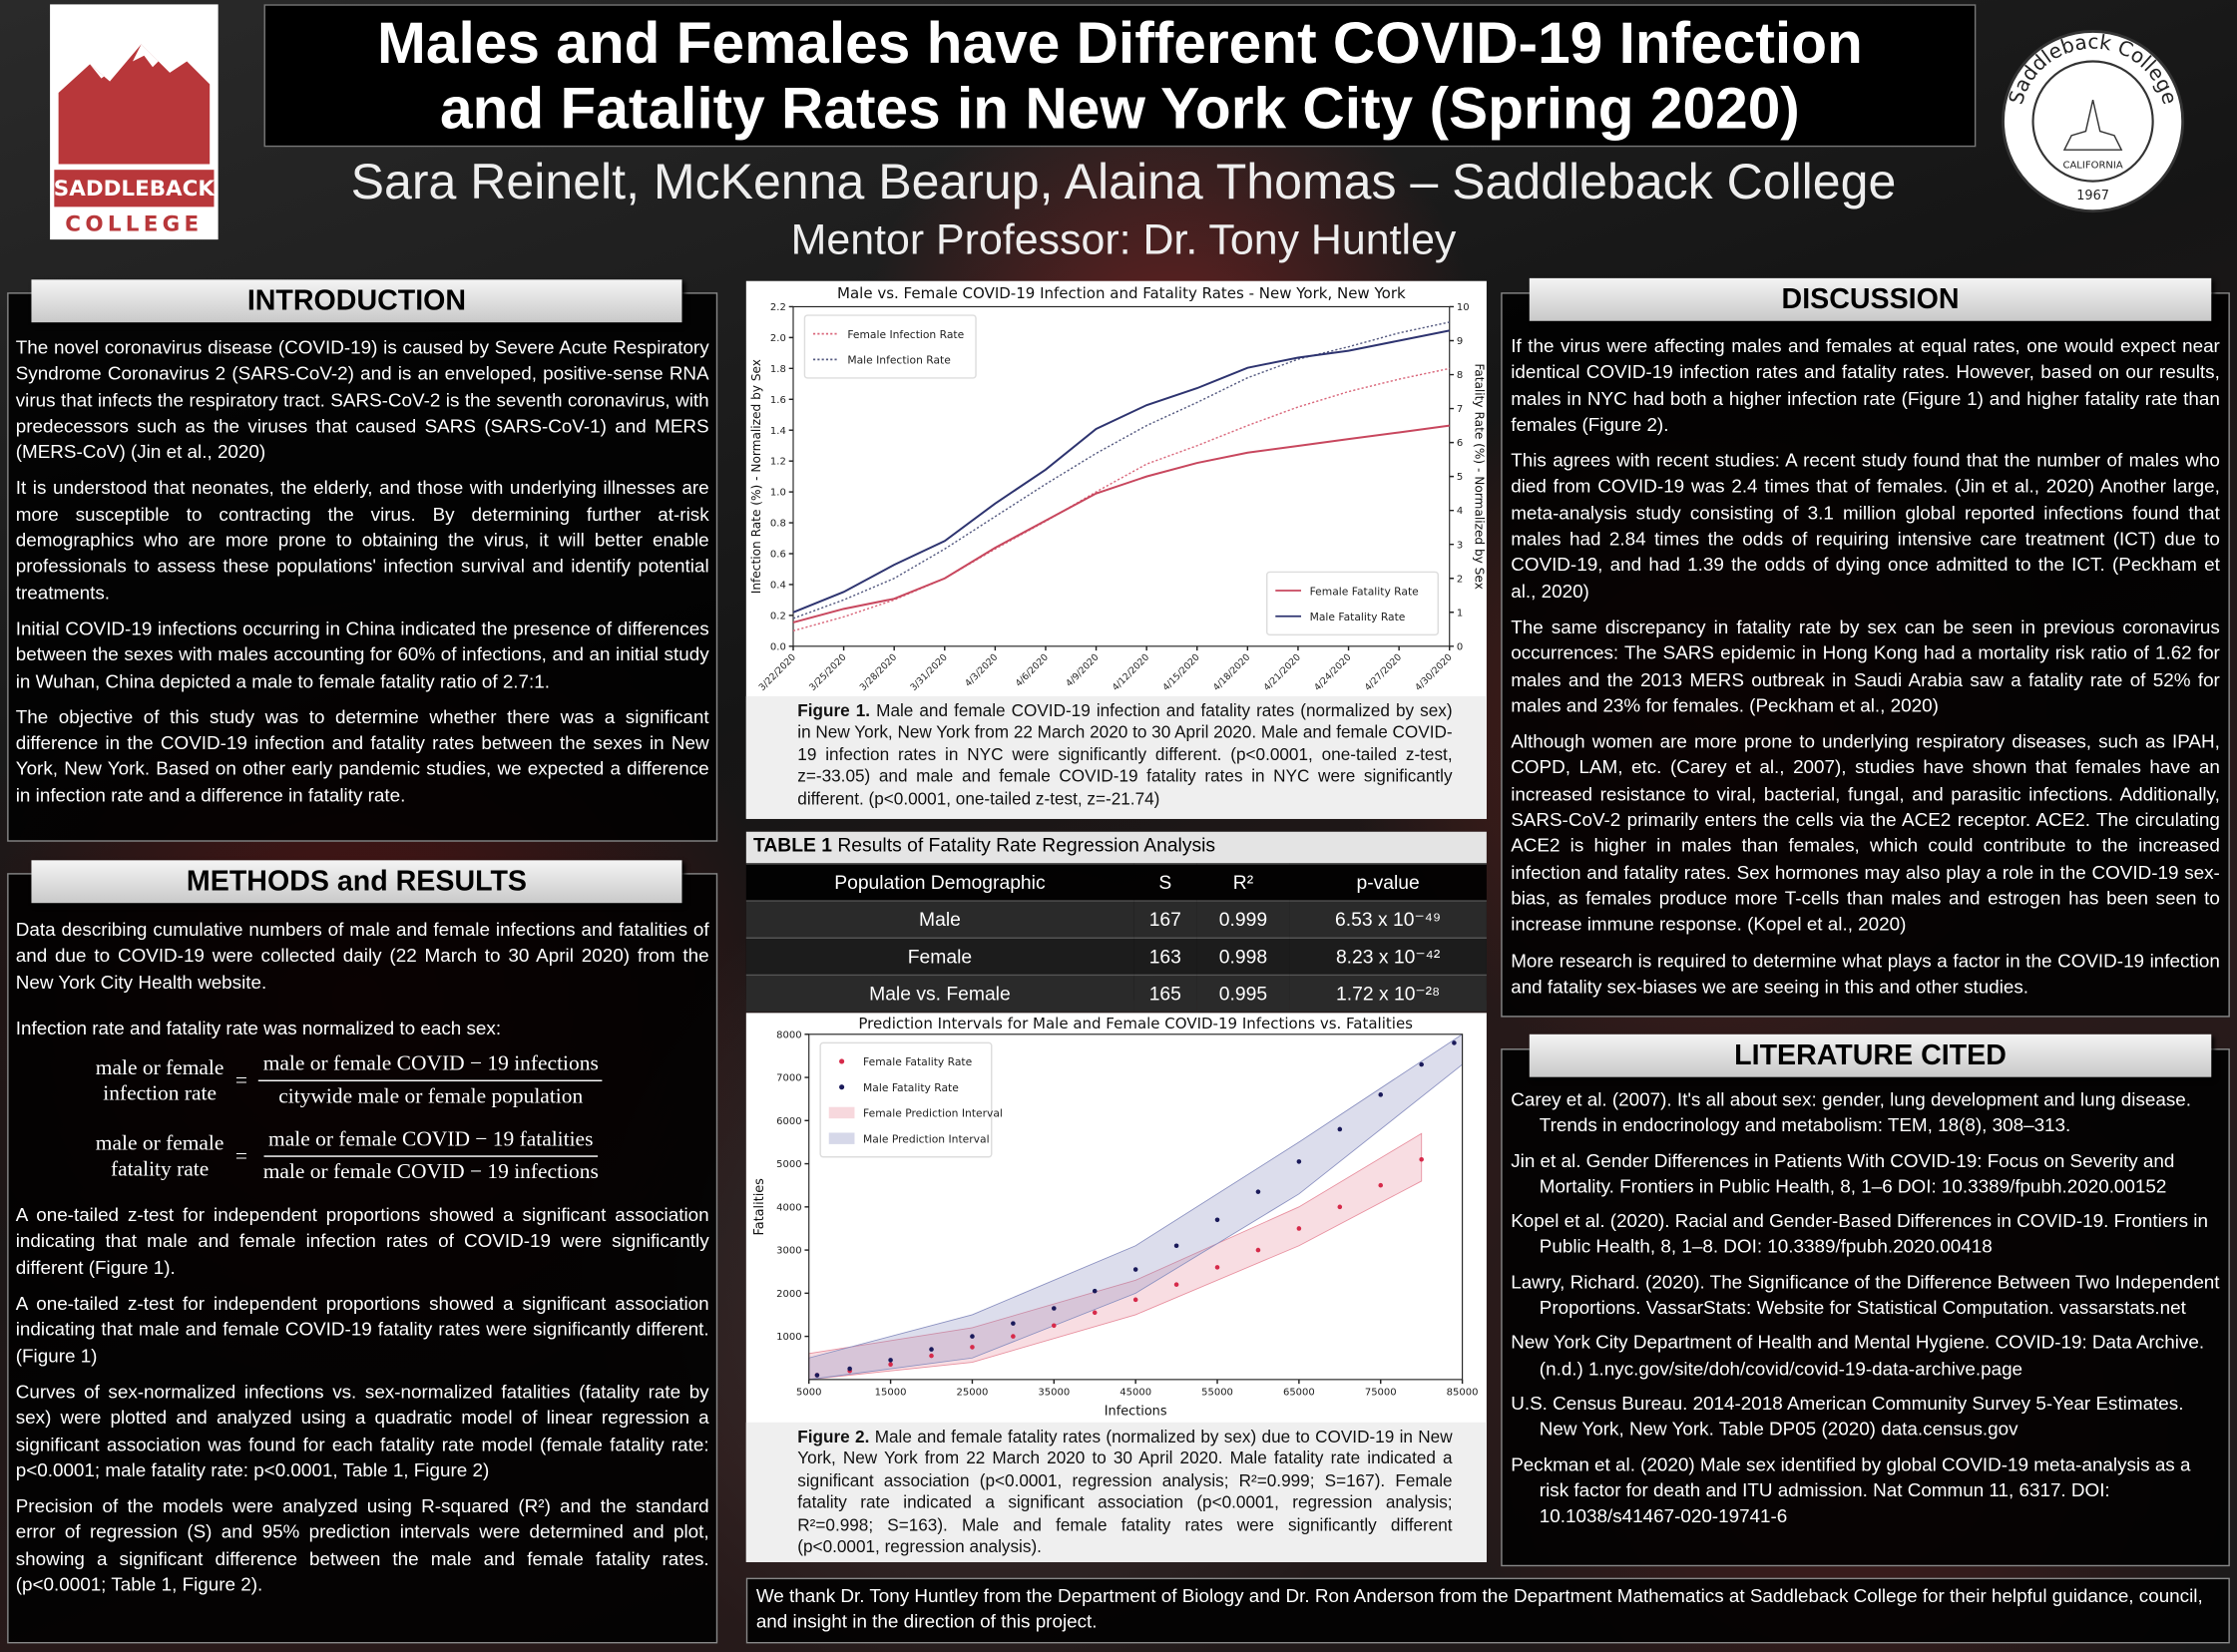 The height and width of the screenshot is (1652, 2237). Describe the element at coordinates (1165, 919) in the screenshot. I see `table-cell: 167` at that location.